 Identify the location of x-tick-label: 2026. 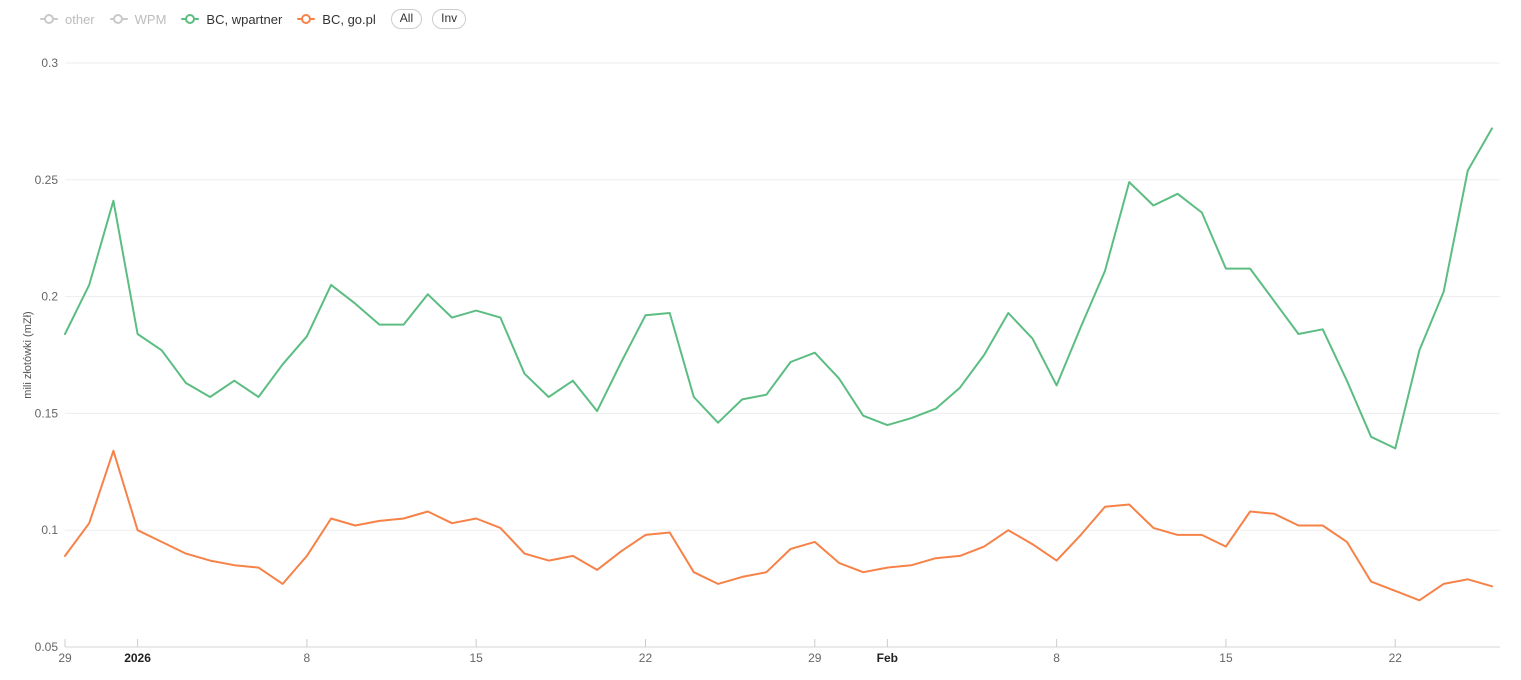
(137, 658).